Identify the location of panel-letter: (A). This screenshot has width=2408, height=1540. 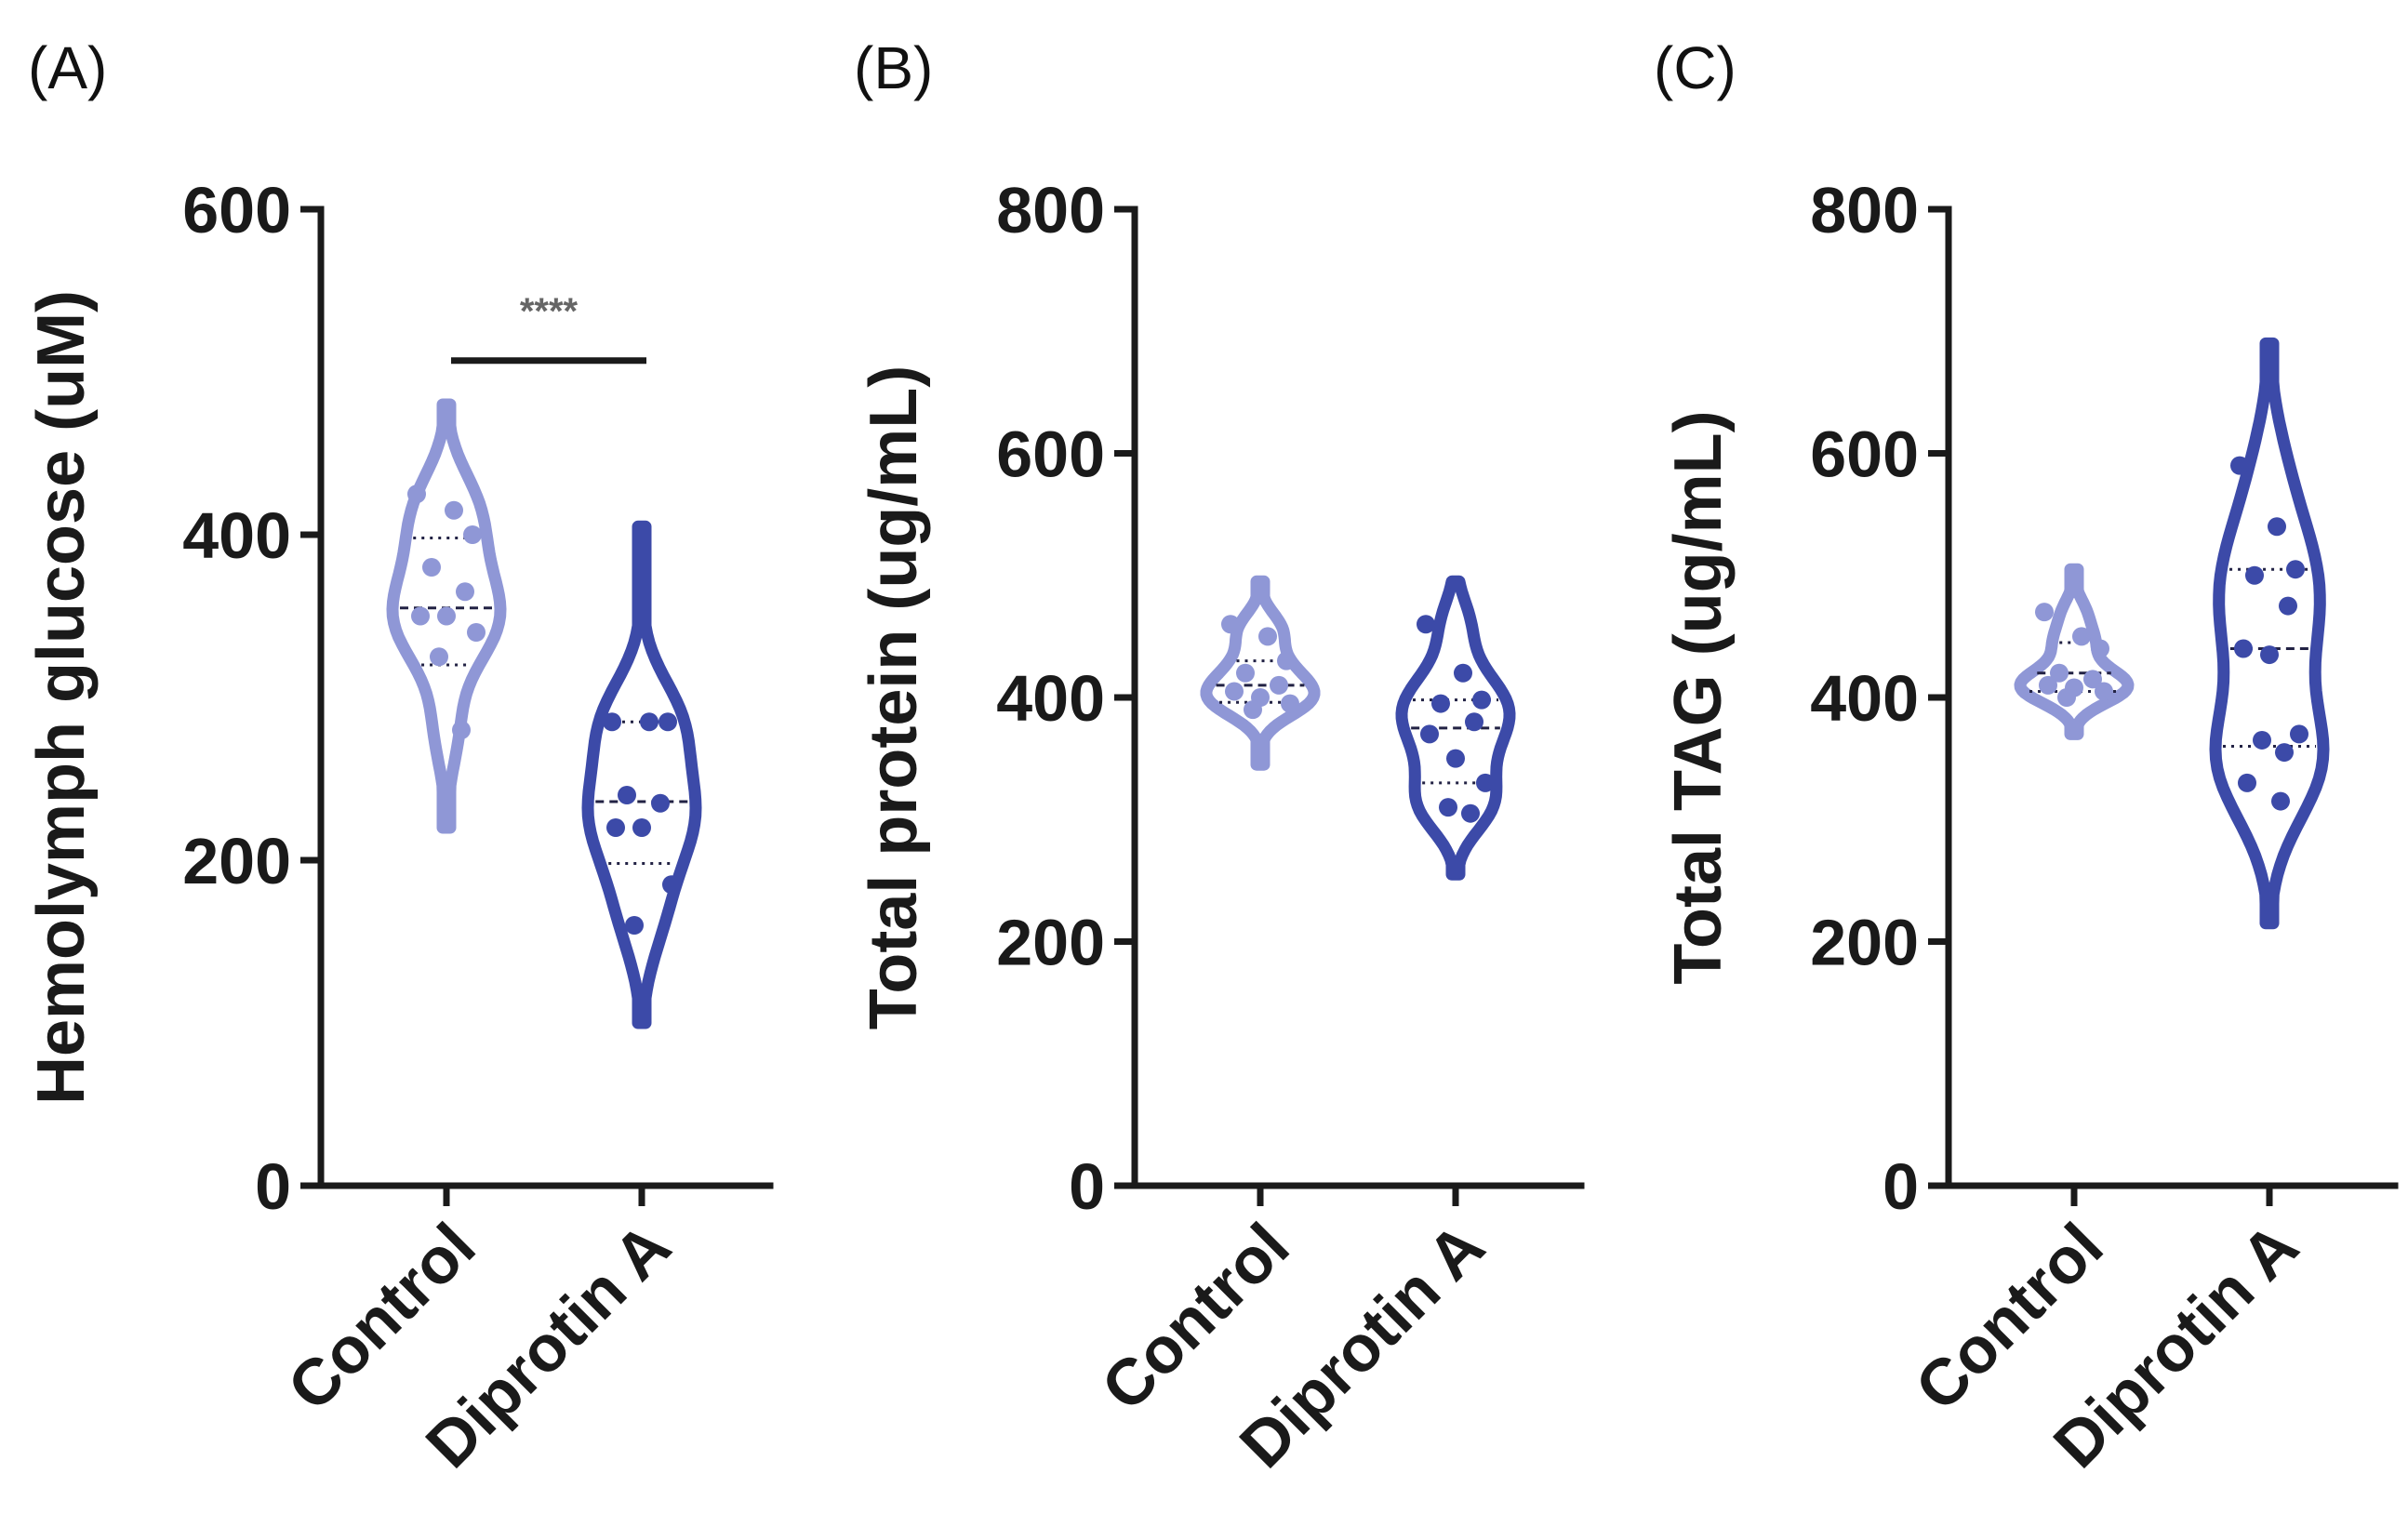
(67, 67).